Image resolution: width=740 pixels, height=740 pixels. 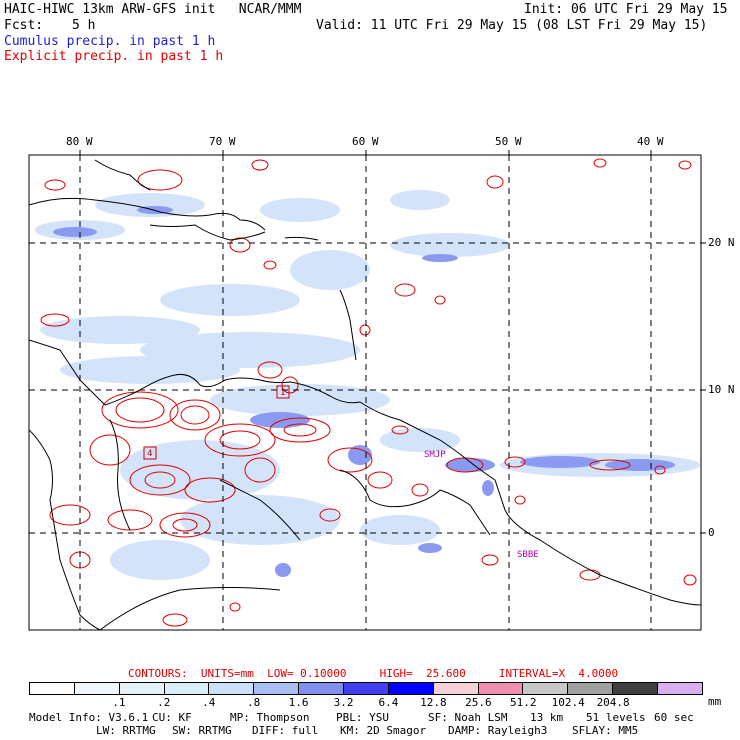 I want to click on colorbar-tick-label: 51.2, so click(x=523, y=702).